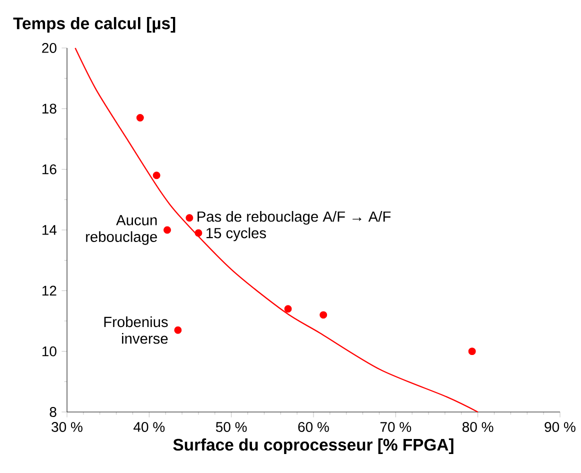 The image size is (581, 473). I want to click on x-tick-label: 70 %, so click(396, 427).